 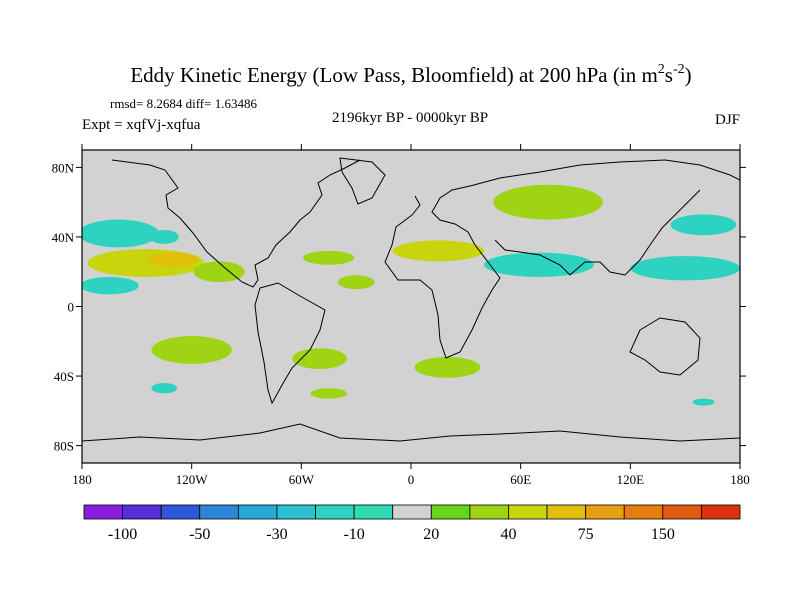 What do you see at coordinates (192, 479) in the screenshot?
I see `x-tick-label: 120W` at bounding box center [192, 479].